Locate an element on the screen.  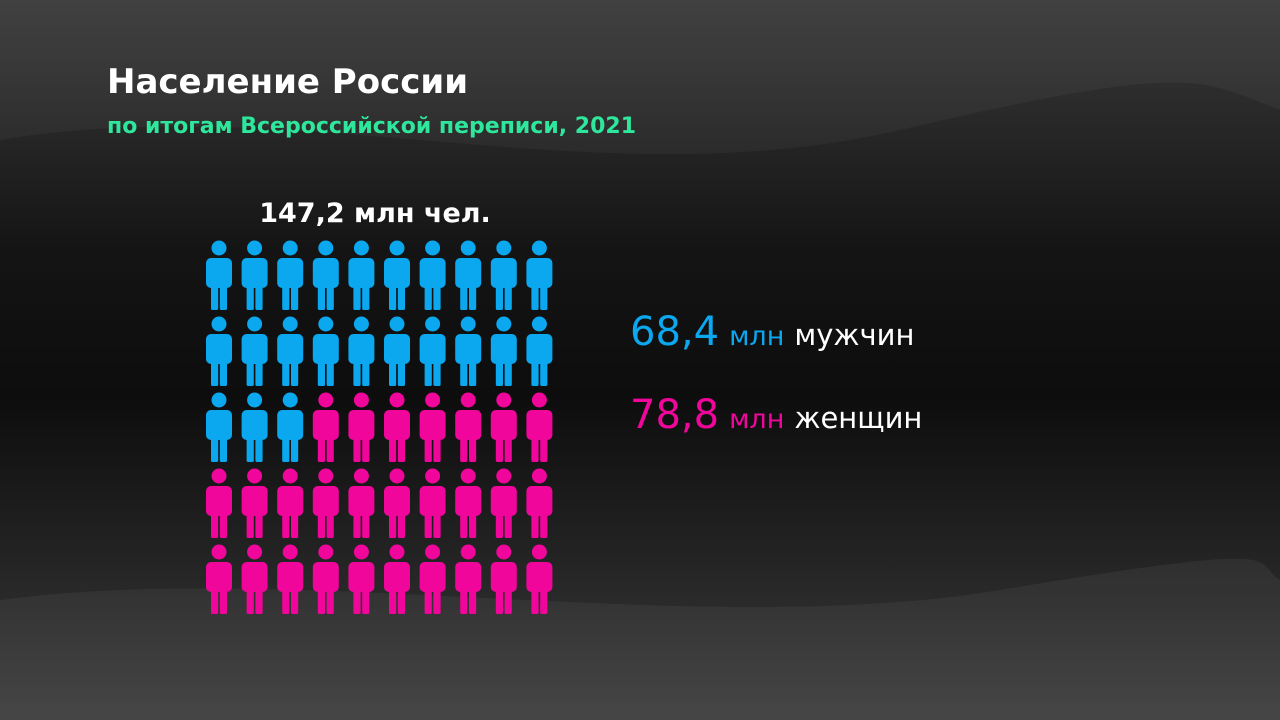
legend-entry: 68,4 млн мужчин is located at coordinates (772, 332).